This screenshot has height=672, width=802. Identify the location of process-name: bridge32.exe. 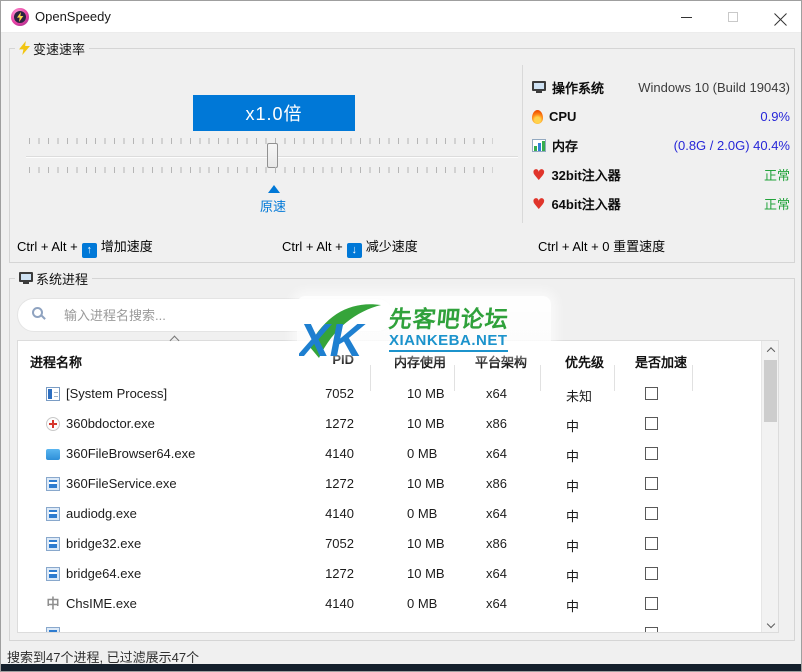
(104, 543).